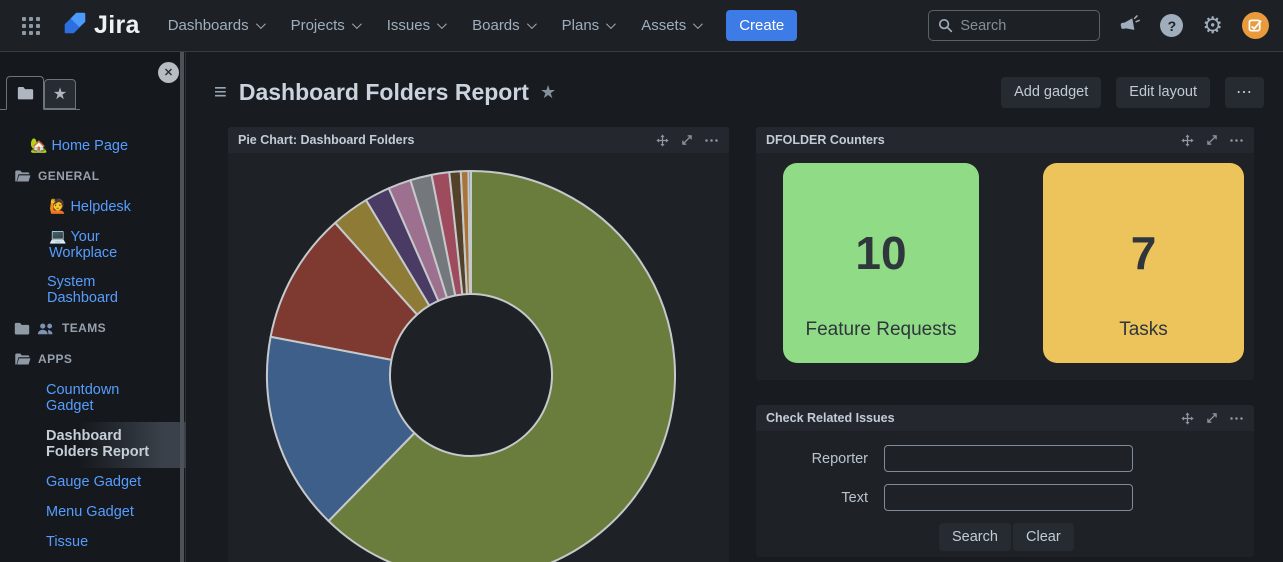 The width and height of the screenshot is (1283, 562). I want to click on nav-item-dashboards: Dashboards, so click(217, 25).